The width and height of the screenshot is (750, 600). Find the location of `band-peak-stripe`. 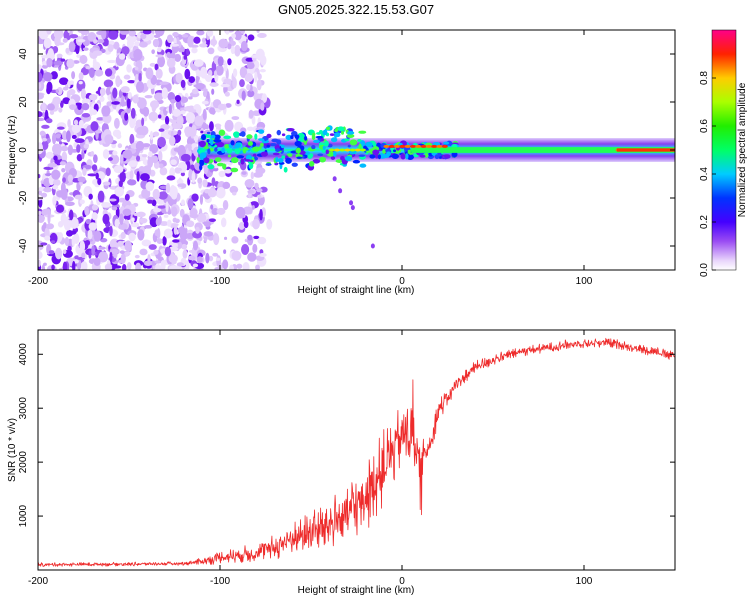

band-peak-stripe is located at coordinates (645, 150).